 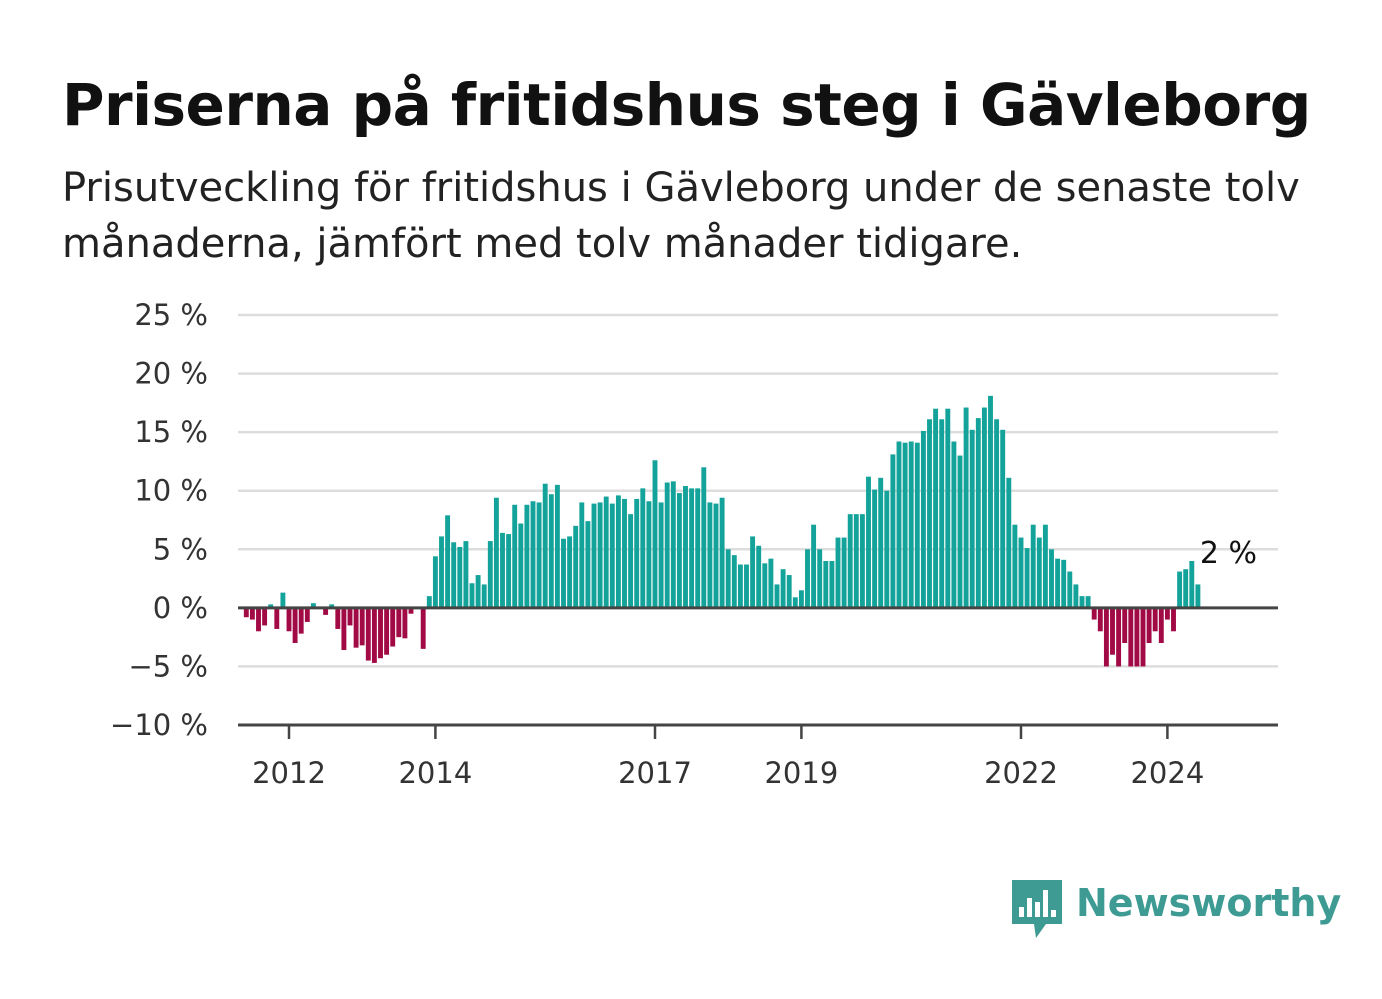 What do you see at coordinates (159, 520) in the screenshot?
I see `y-axis-labels: 25 % 20 % 15 % 10 % 5 % 0 % −5 % −10 %` at bounding box center [159, 520].